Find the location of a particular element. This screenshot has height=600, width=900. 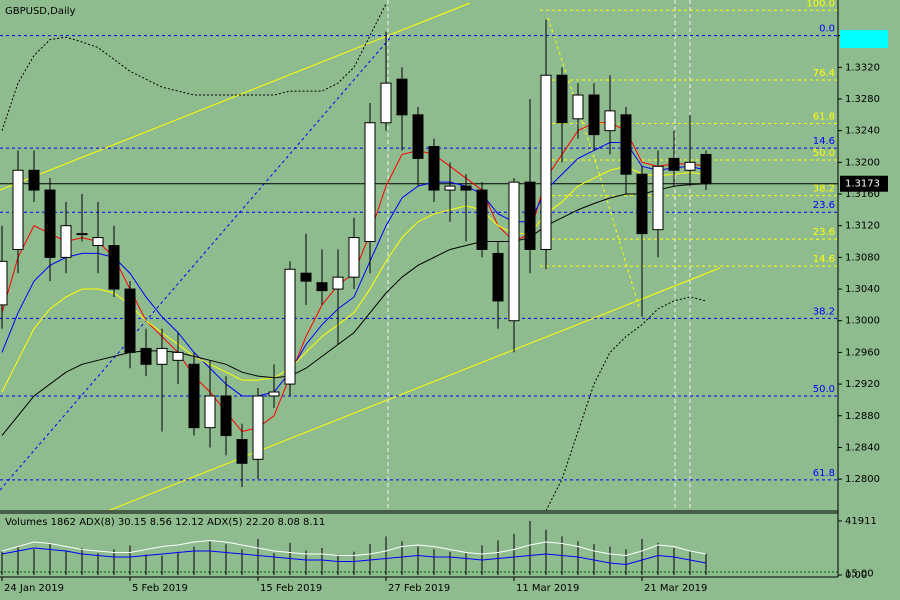

y-tick-label: 1.3120 is located at coordinates (862, 226).